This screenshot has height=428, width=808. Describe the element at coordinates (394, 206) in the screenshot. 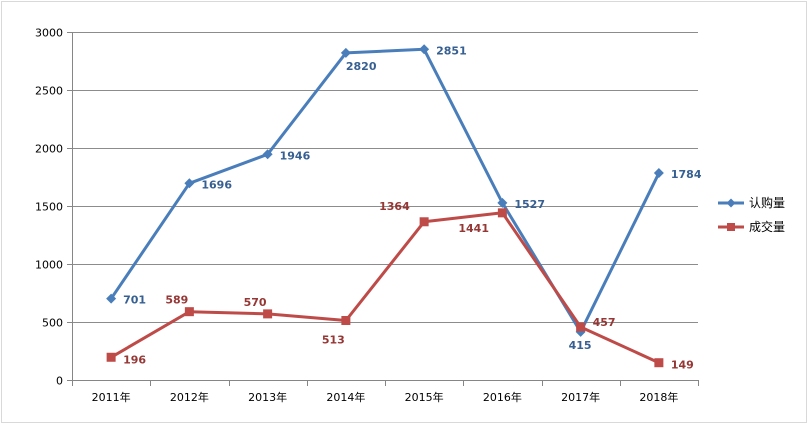

I see `data-label: 1364` at that location.